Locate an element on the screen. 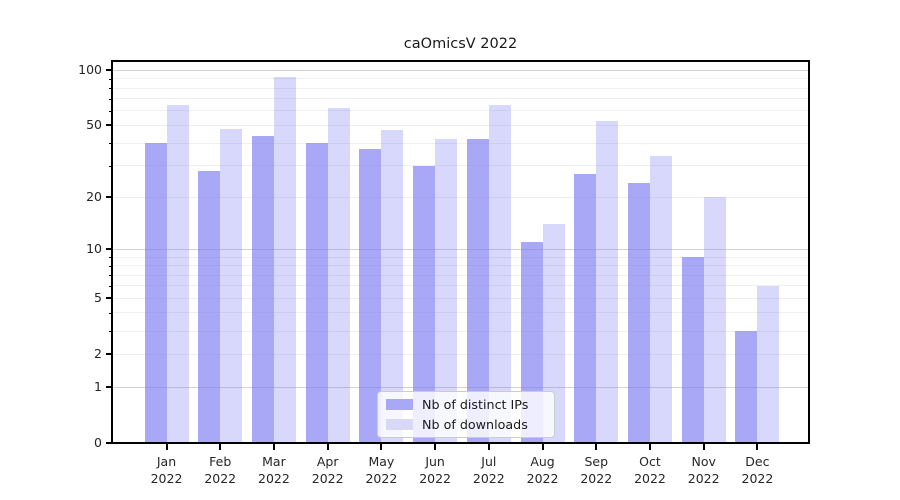  bar-downloads-feb-2022 is located at coordinates (231, 285).